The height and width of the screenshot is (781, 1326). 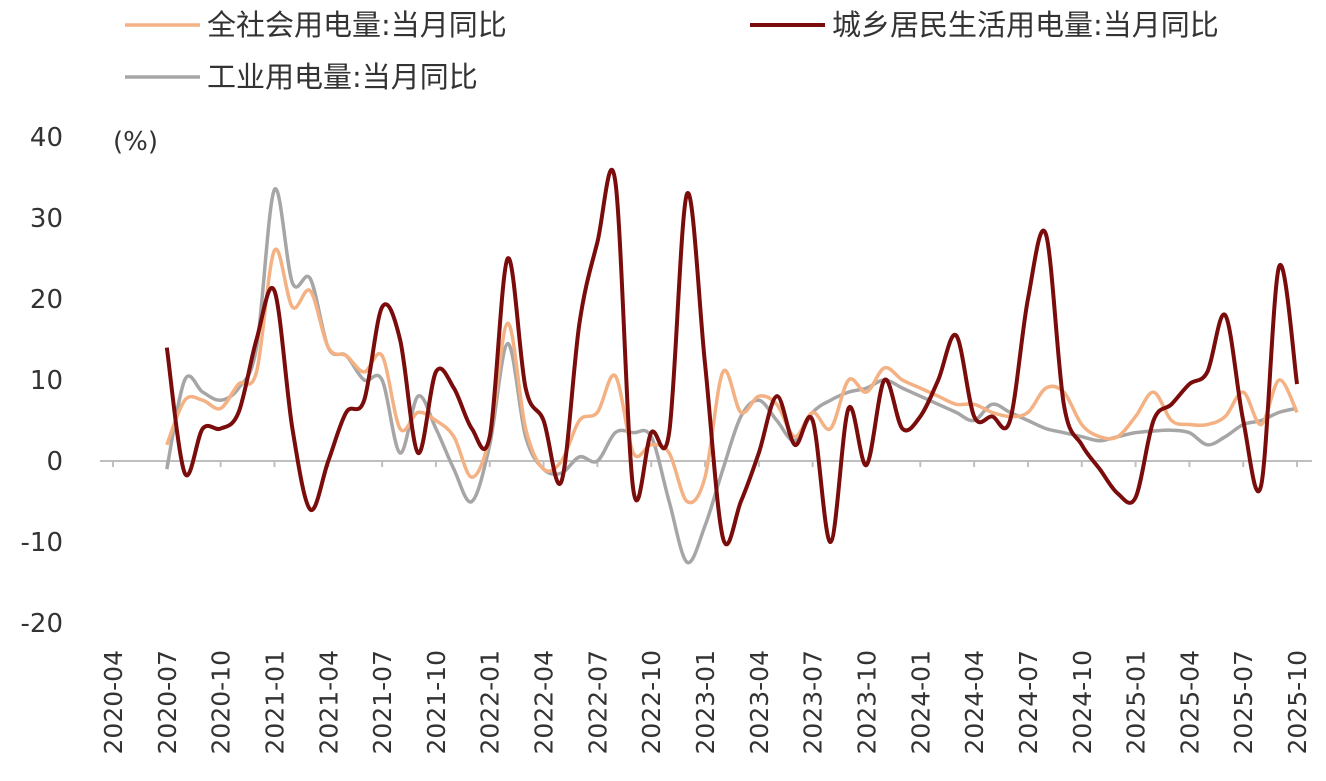 What do you see at coordinates (705, 702) in the screenshot?
I see `x-tick-label: 2023-01` at bounding box center [705, 702].